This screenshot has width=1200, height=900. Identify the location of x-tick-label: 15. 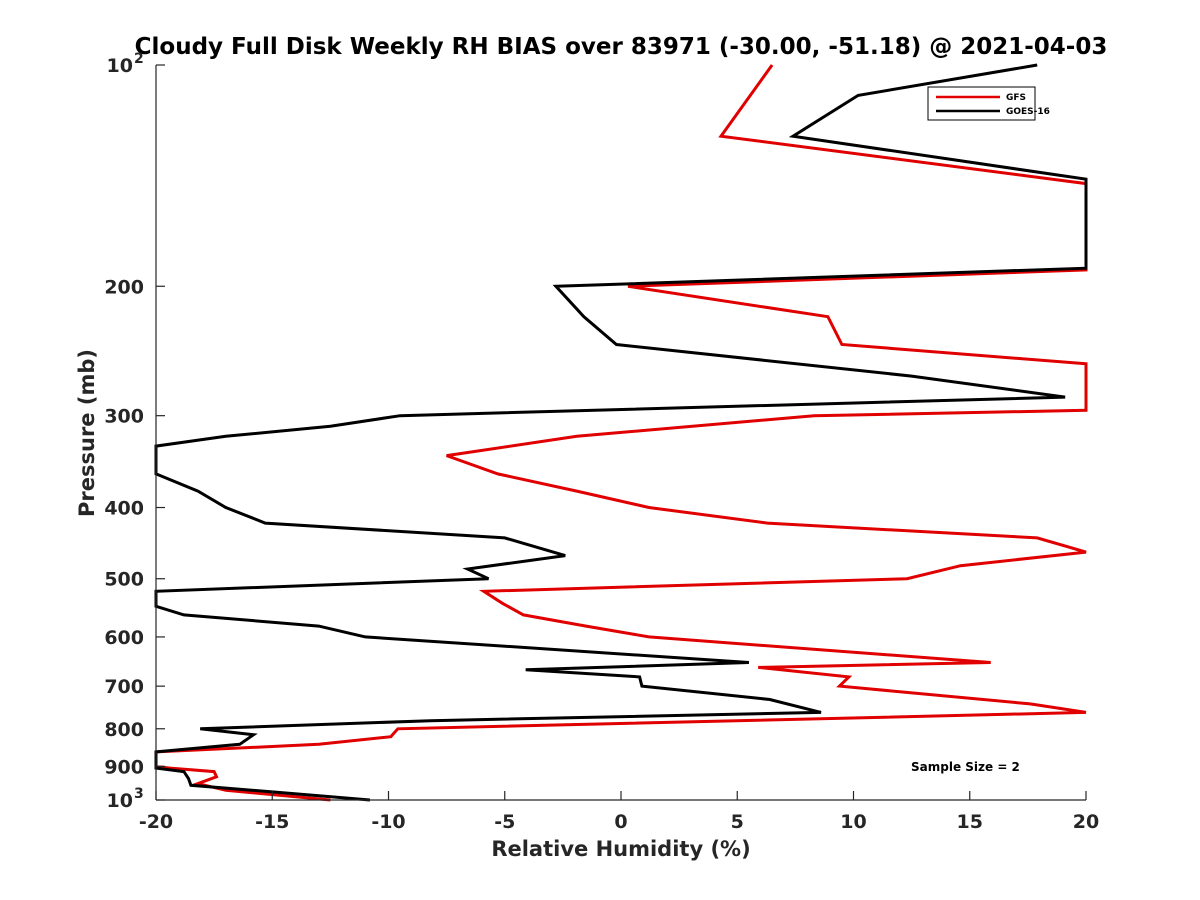
(970, 822).